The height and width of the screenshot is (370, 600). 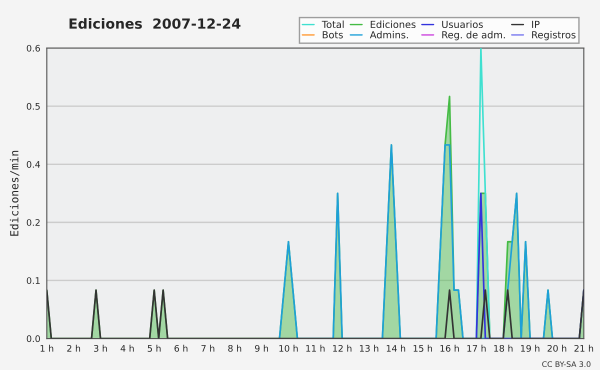 I want to click on legend-label: IP, so click(x=536, y=24).